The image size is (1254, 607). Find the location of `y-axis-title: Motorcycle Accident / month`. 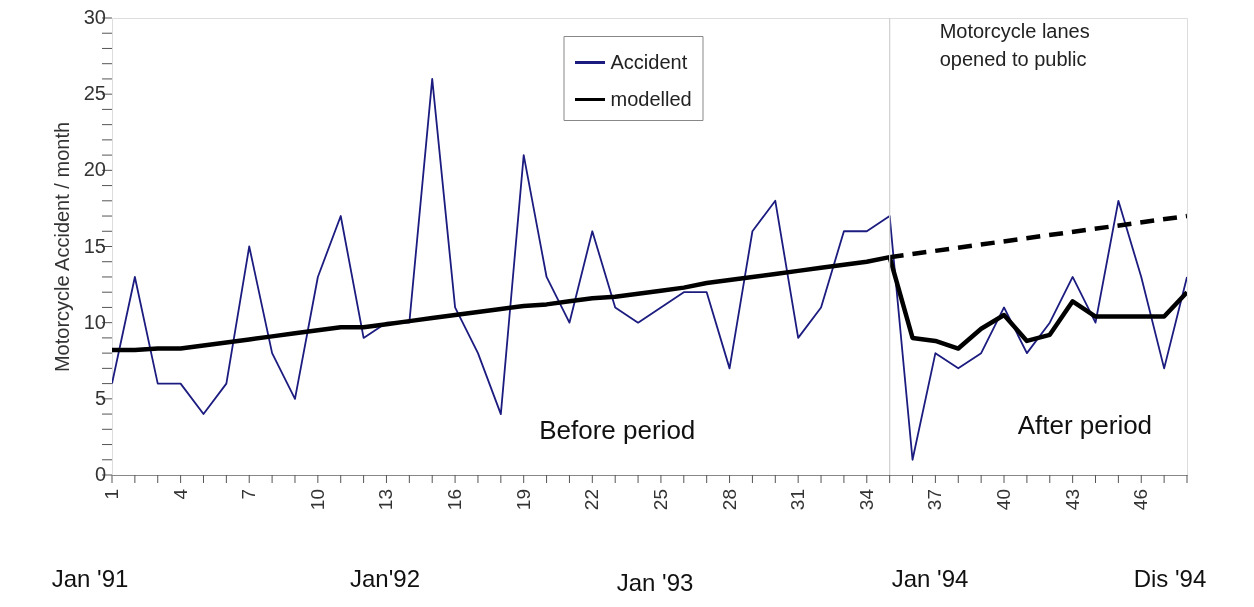

y-axis-title: Motorcycle Accident / month is located at coordinates (61, 247).